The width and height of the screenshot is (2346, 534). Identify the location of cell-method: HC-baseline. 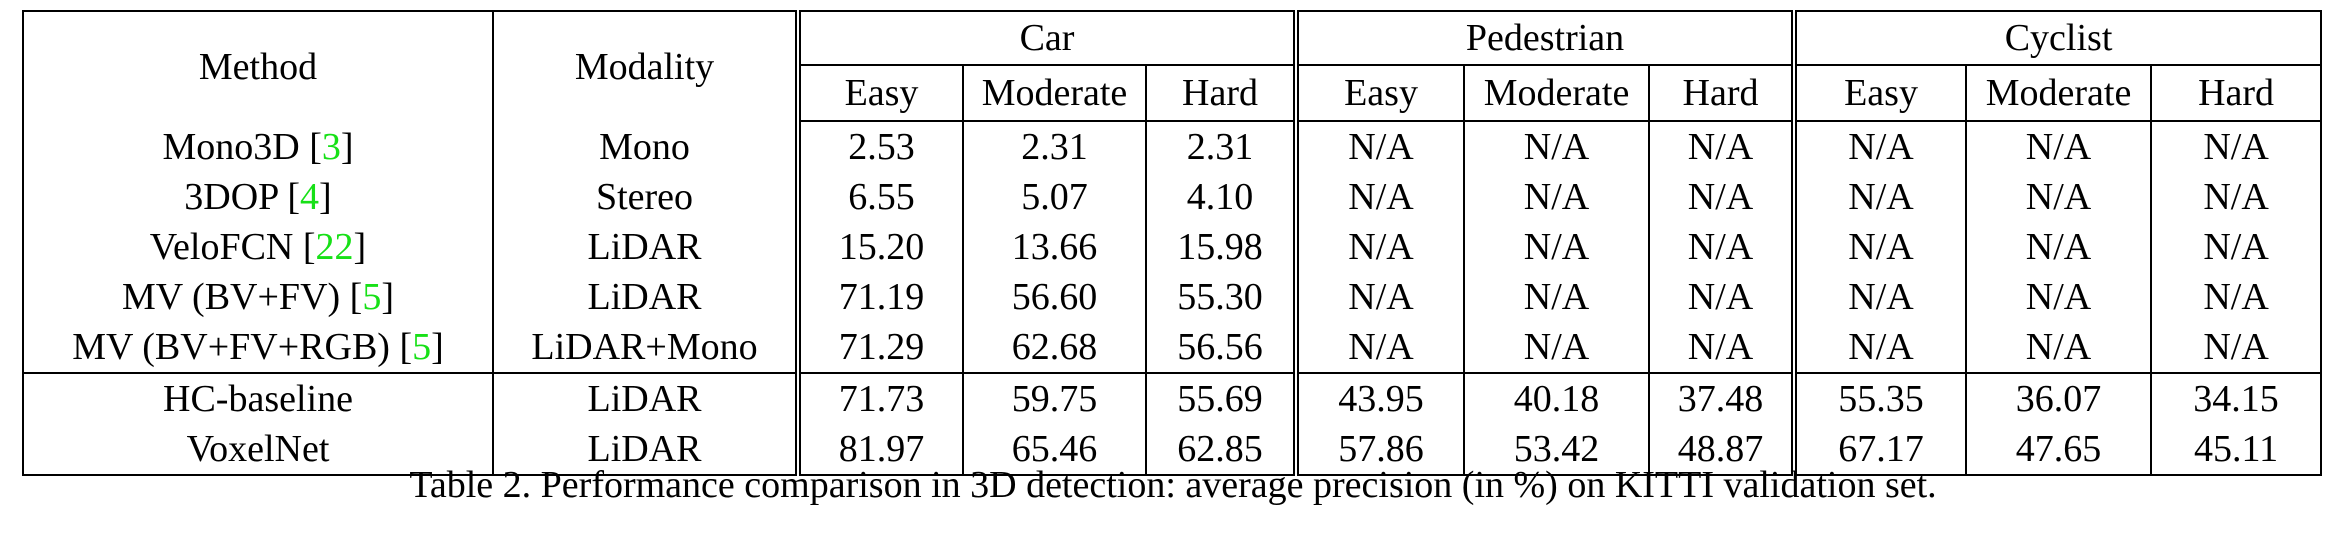
(258, 398).